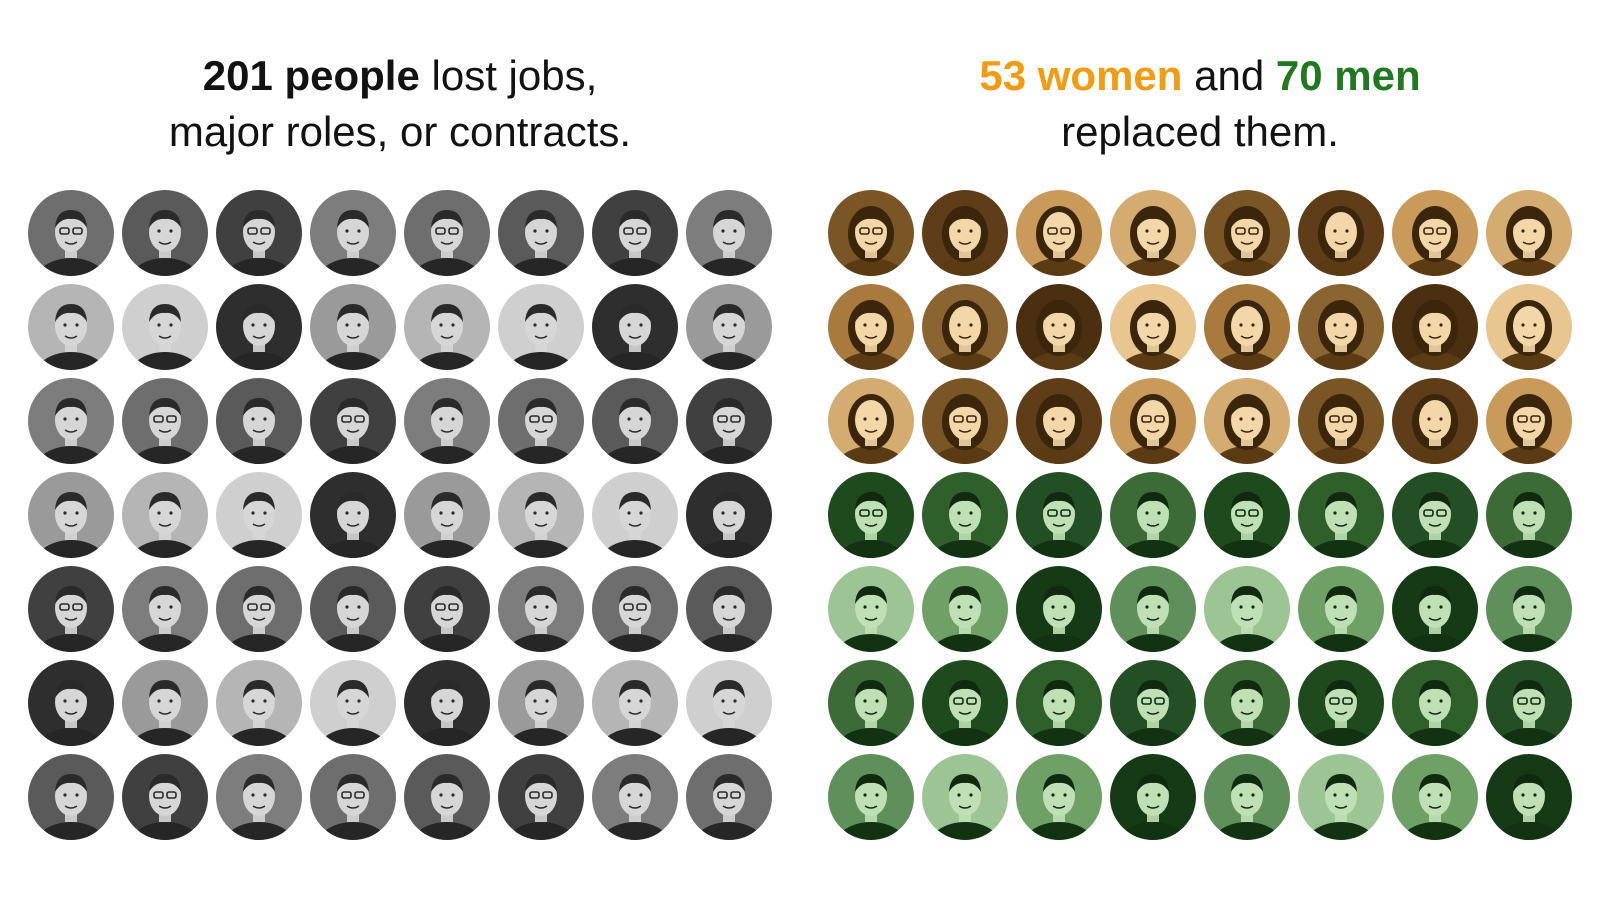  What do you see at coordinates (1200, 131) in the screenshot?
I see `right-heading-line-2: replaced them.` at bounding box center [1200, 131].